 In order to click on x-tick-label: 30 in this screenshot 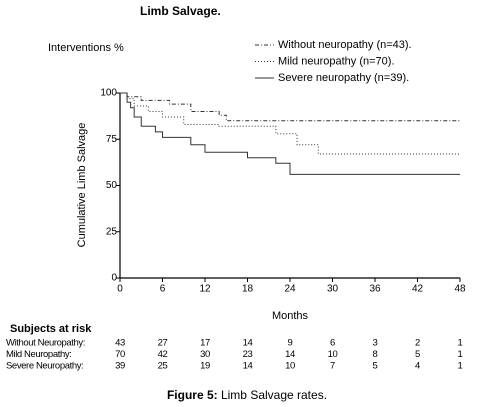, I will do `click(333, 289)`.